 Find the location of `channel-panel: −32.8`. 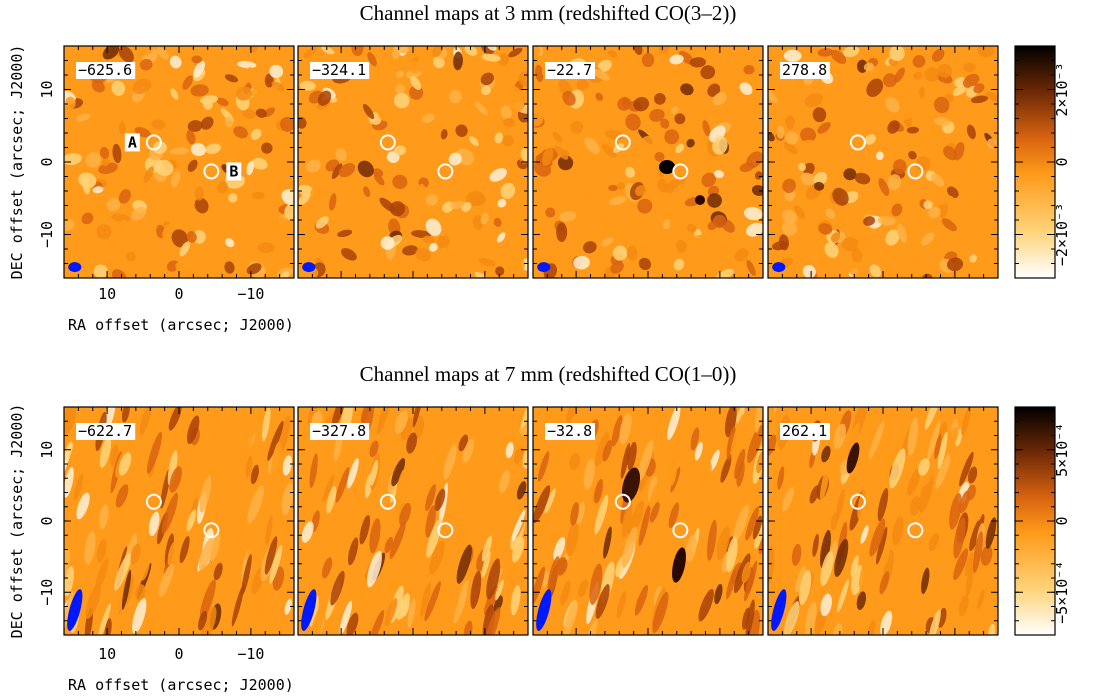

channel-panel: −32.8 is located at coordinates (648, 521).